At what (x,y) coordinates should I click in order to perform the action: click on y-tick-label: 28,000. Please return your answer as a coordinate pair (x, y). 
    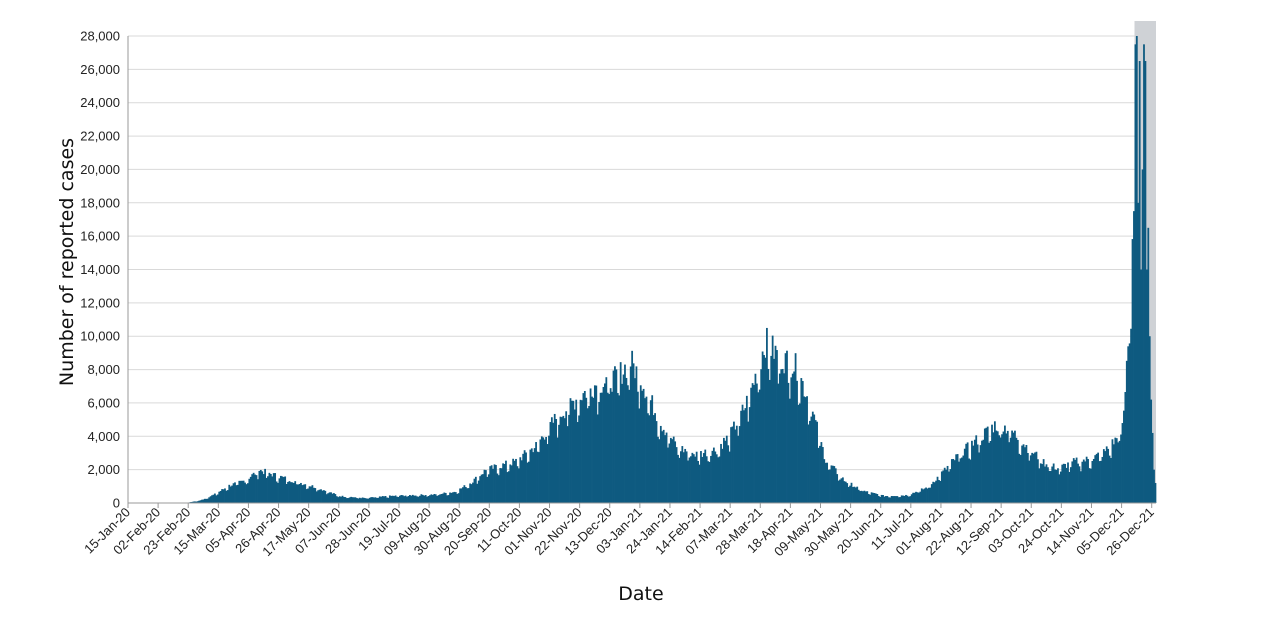
    Looking at the image, I should click on (100, 36).